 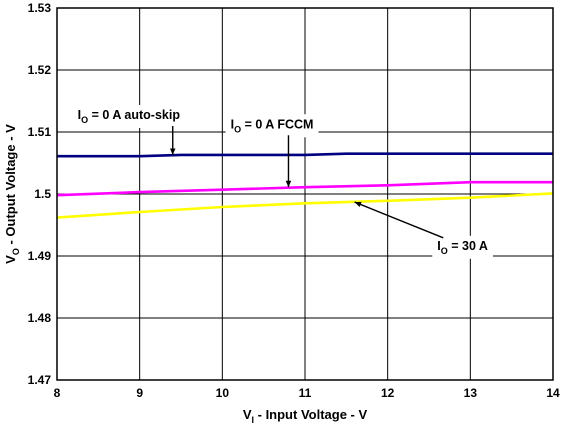 What do you see at coordinates (272, 151) in the screenshot?
I see `series-annotation: IO = 0 A FCCM` at bounding box center [272, 151].